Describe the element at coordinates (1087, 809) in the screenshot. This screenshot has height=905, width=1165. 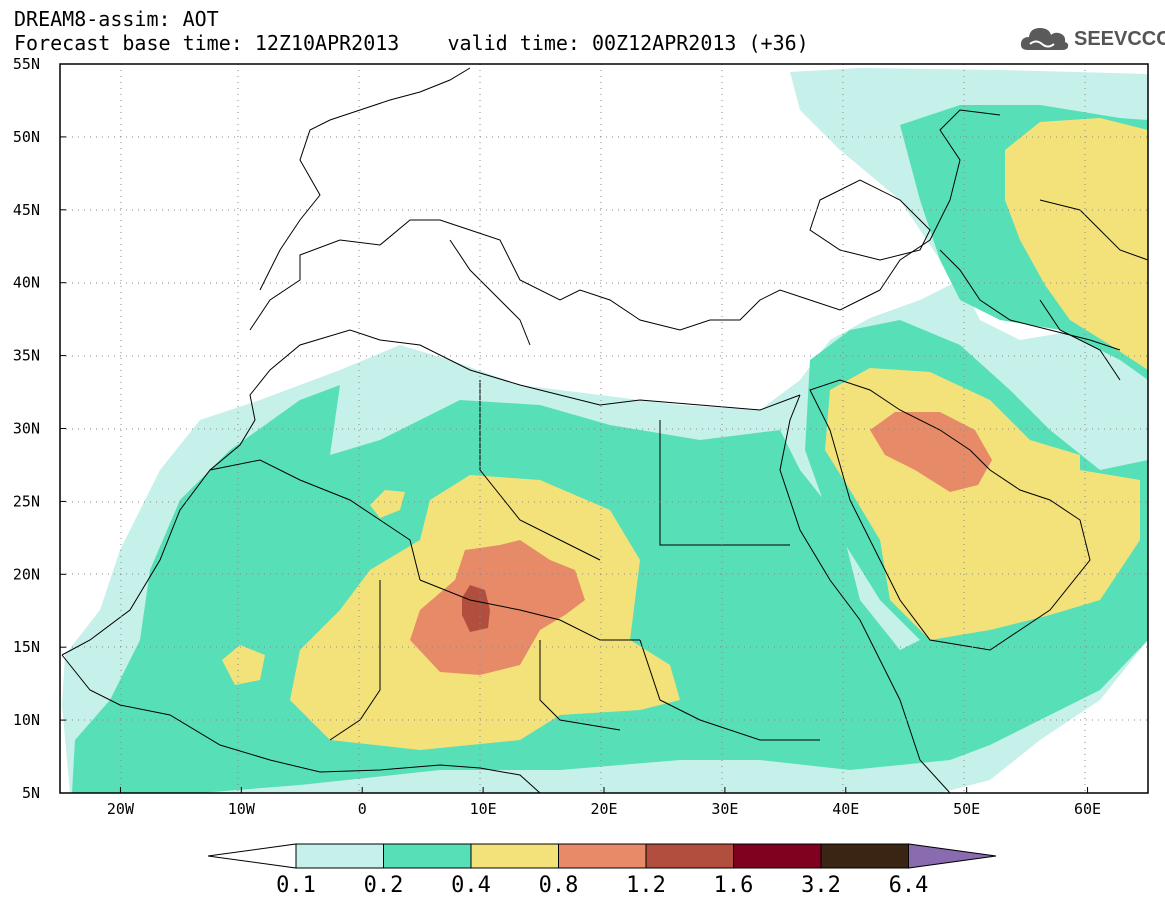
I see `lon-tick-label: 60E` at that location.